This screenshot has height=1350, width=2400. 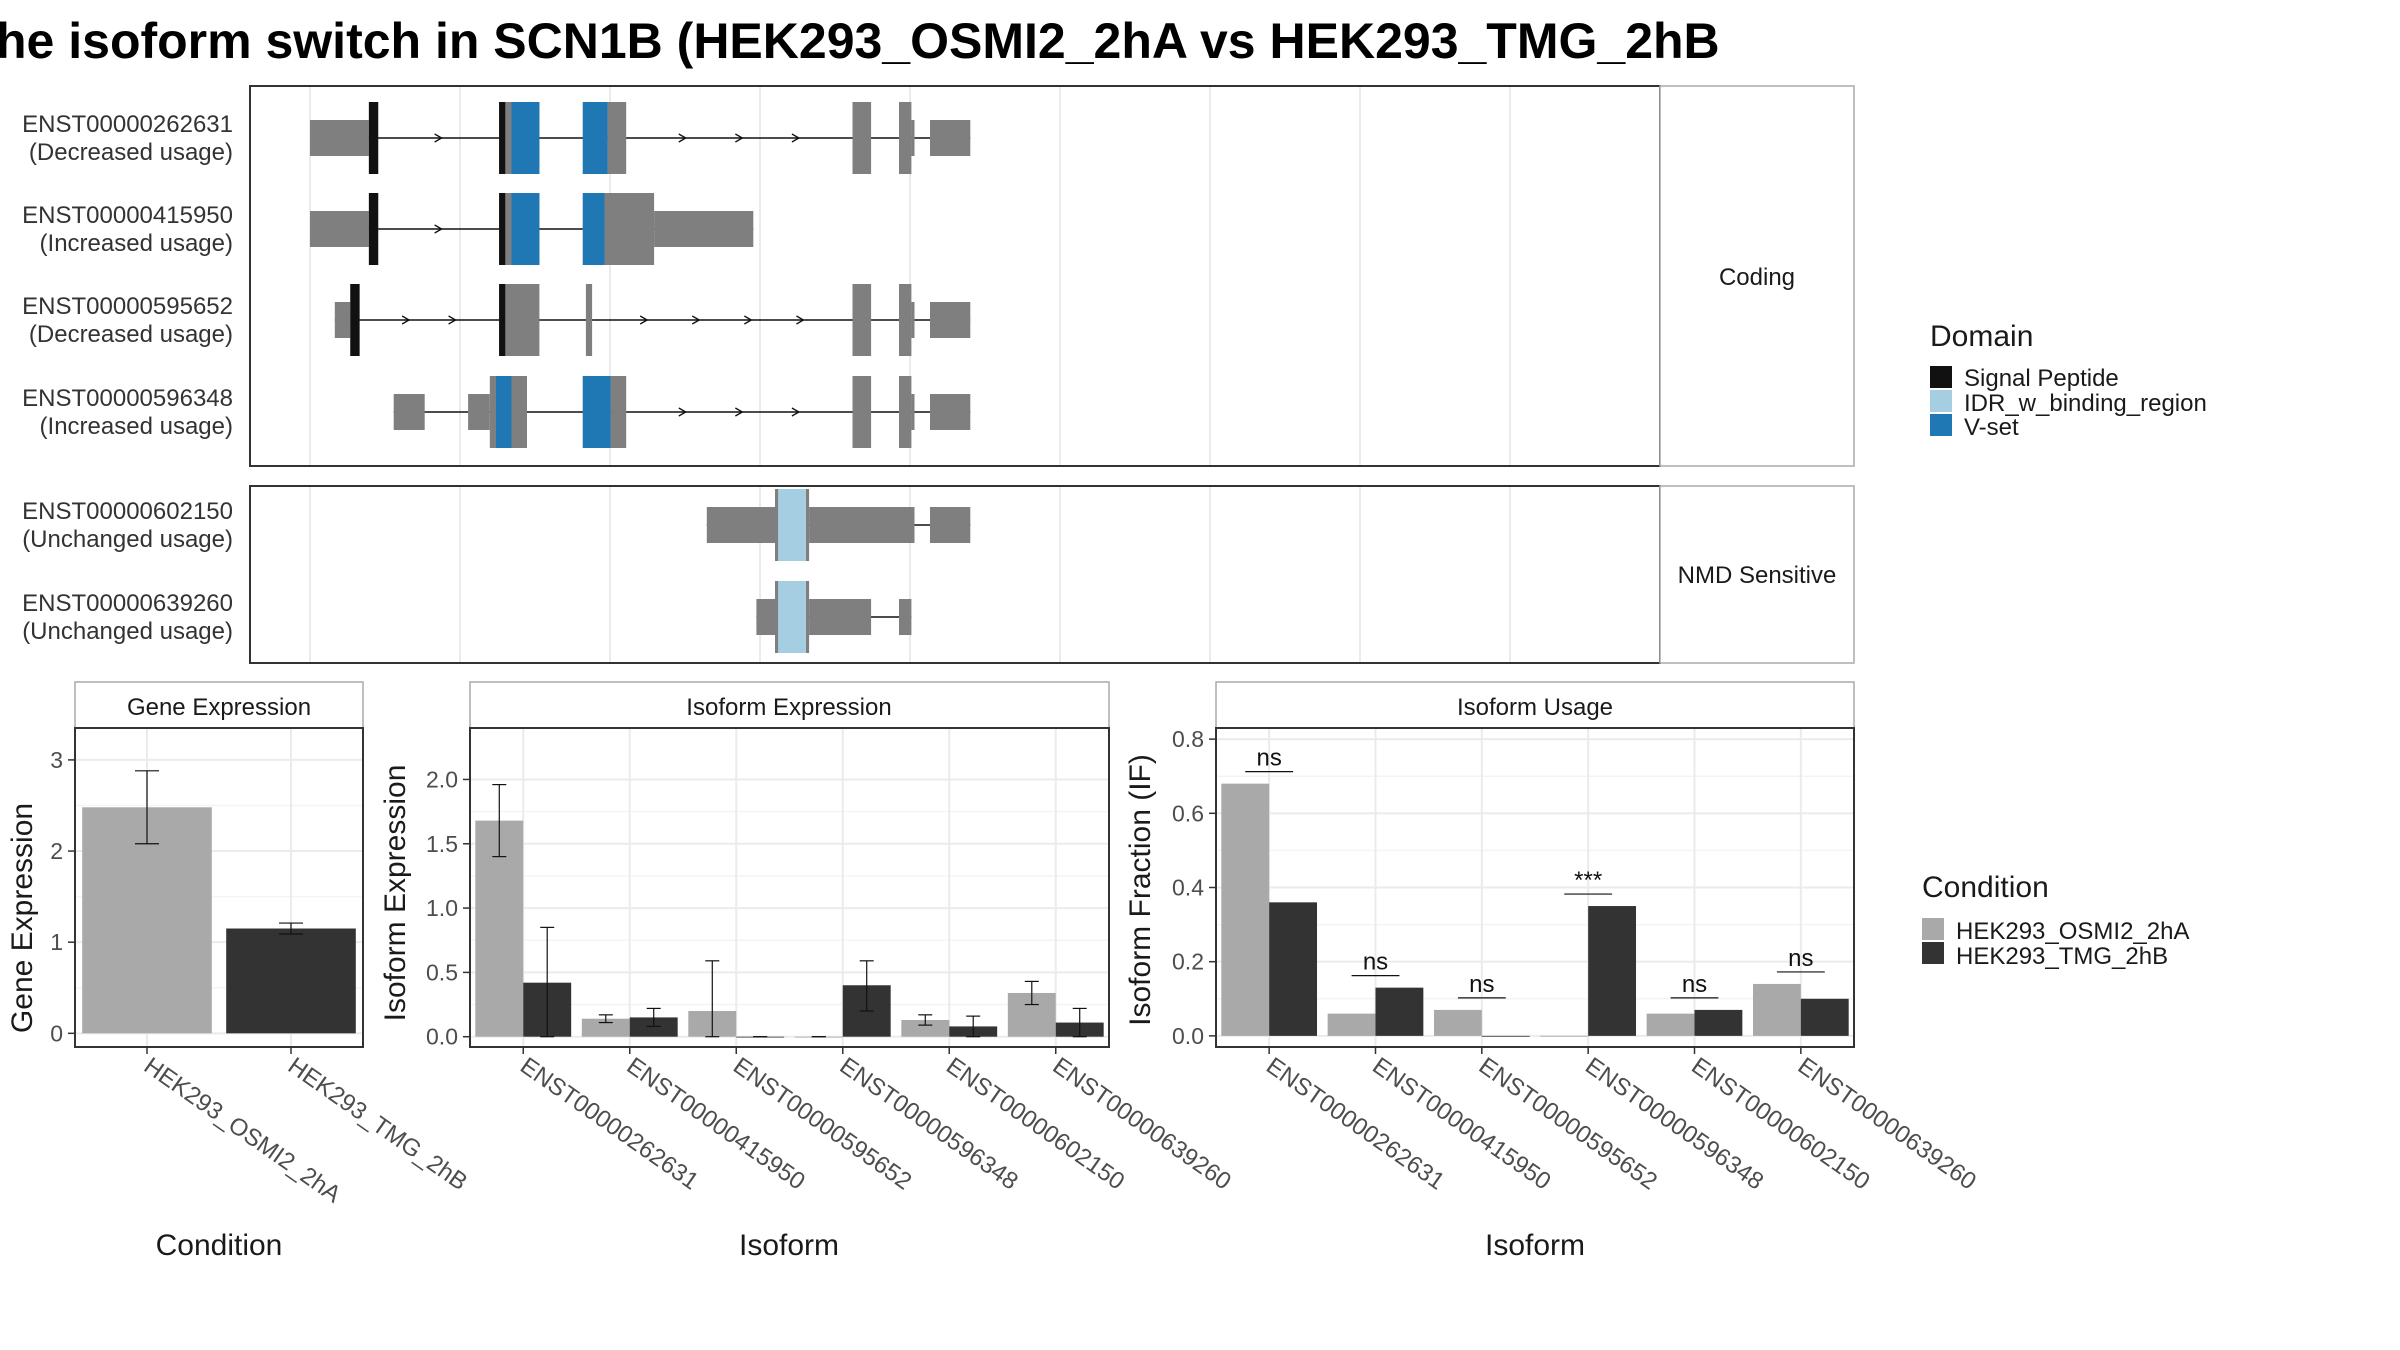 I want to click on plot-background, so click(x=789, y=887).